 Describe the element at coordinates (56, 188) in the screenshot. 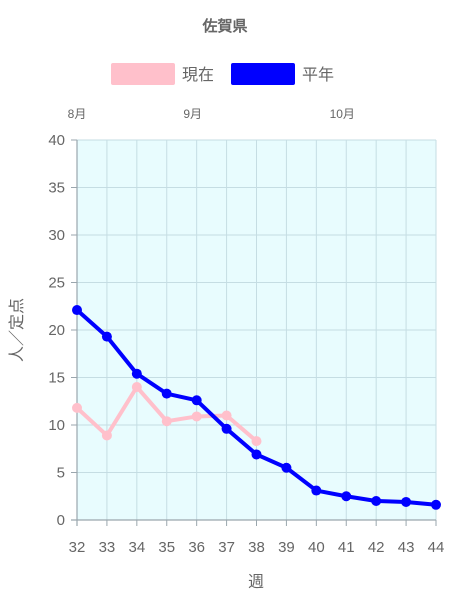

I see `y-tick-label: 35` at that location.